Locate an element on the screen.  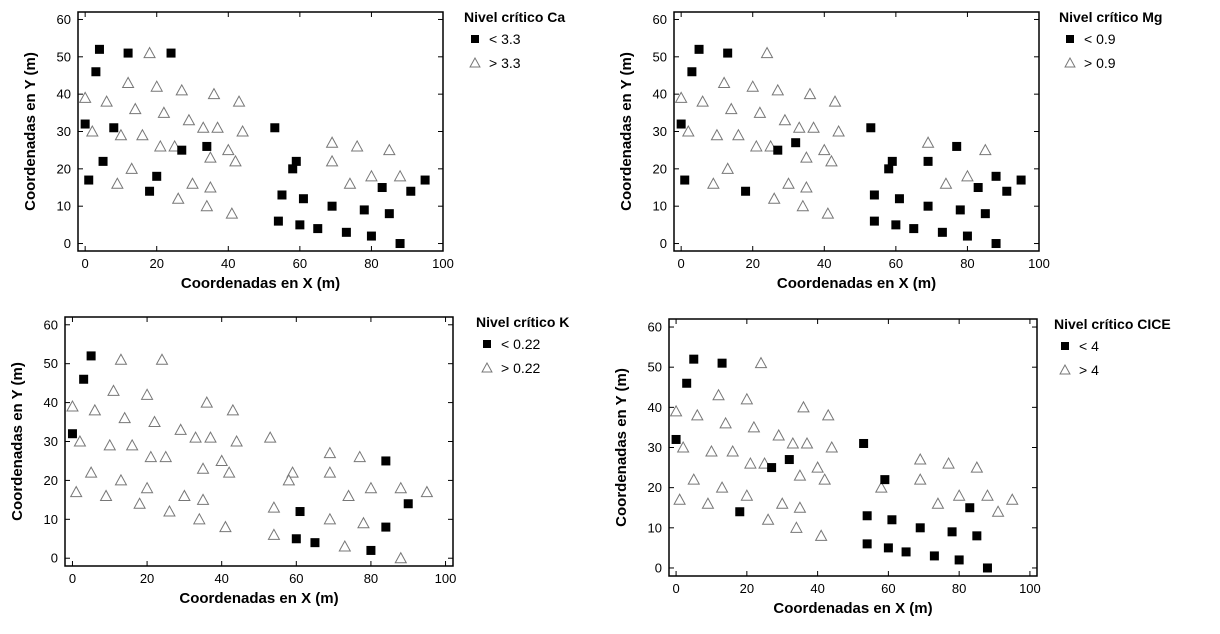
y-tick-label: 50 is located at coordinates (51, 363).